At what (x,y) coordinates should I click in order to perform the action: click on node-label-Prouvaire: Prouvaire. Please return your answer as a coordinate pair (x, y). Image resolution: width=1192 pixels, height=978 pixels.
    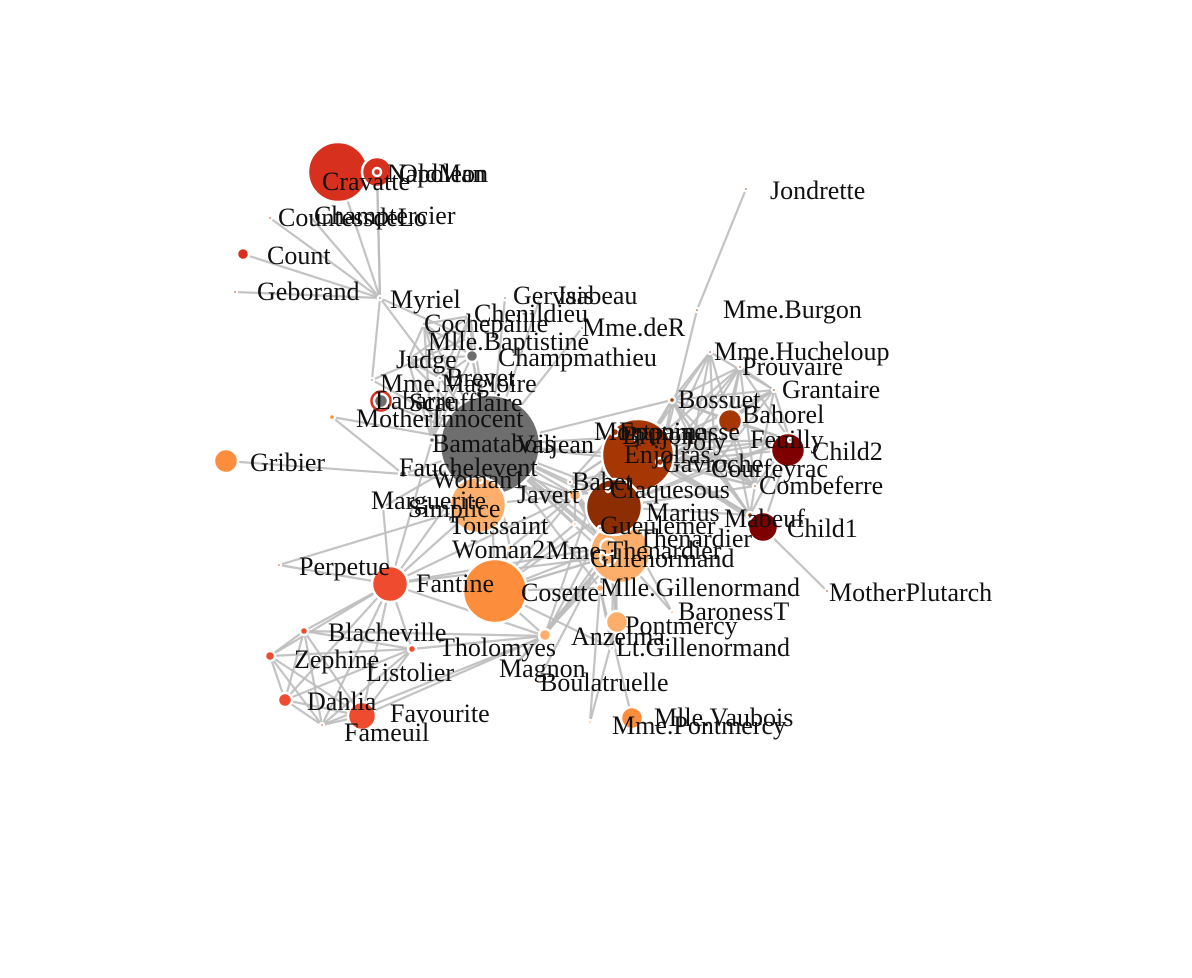
    Looking at the image, I should click on (792, 366).